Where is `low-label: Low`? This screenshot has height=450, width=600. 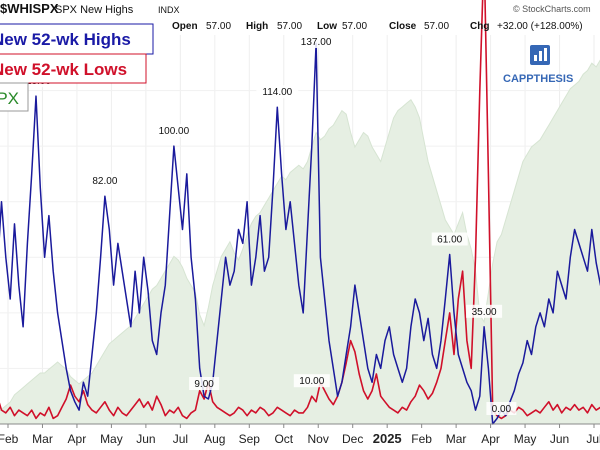 low-label: Low is located at coordinates (327, 26).